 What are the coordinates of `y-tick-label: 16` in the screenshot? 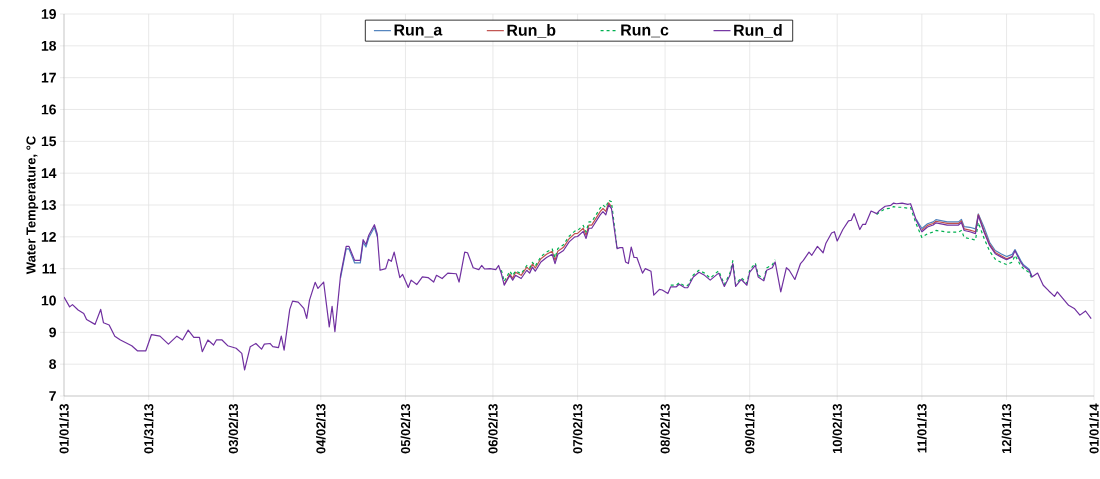 It's located at (48, 109).